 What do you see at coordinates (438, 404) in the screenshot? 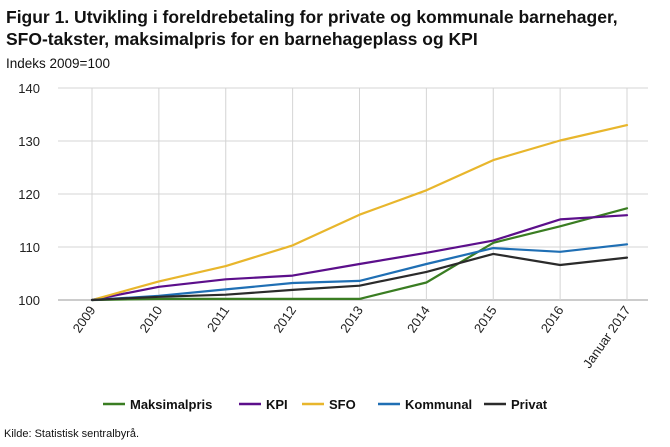
I see `legend-label: Kommunal` at bounding box center [438, 404].